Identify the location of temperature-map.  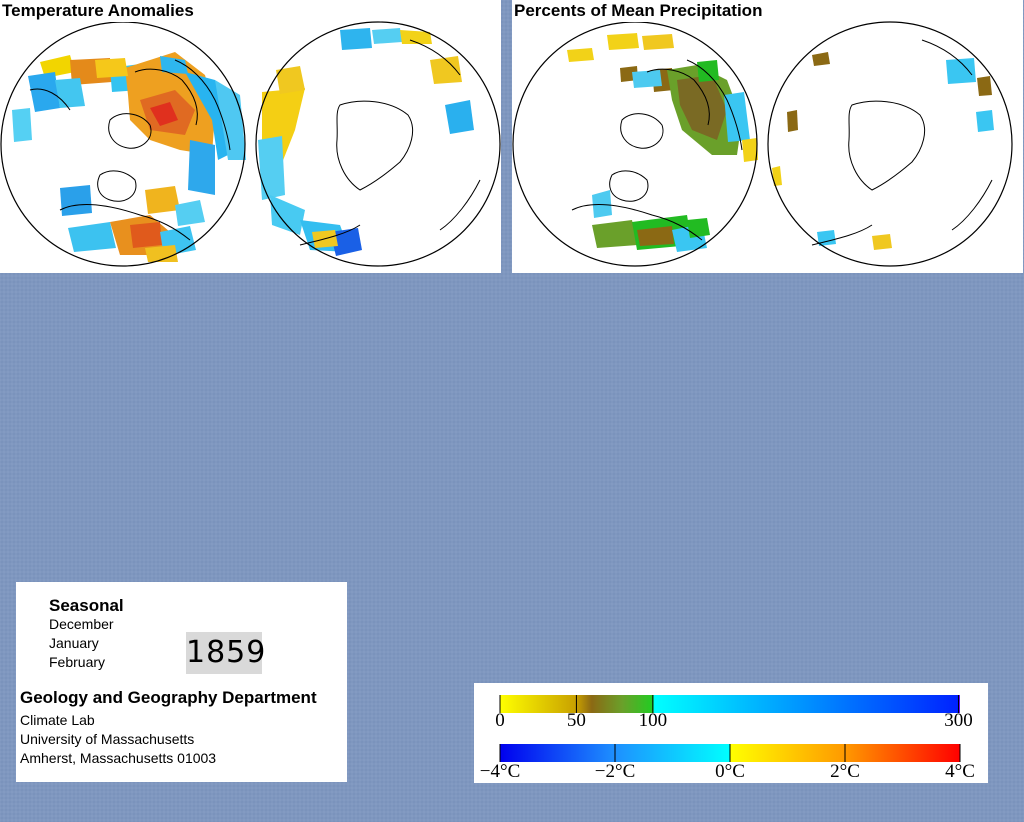
(250, 144).